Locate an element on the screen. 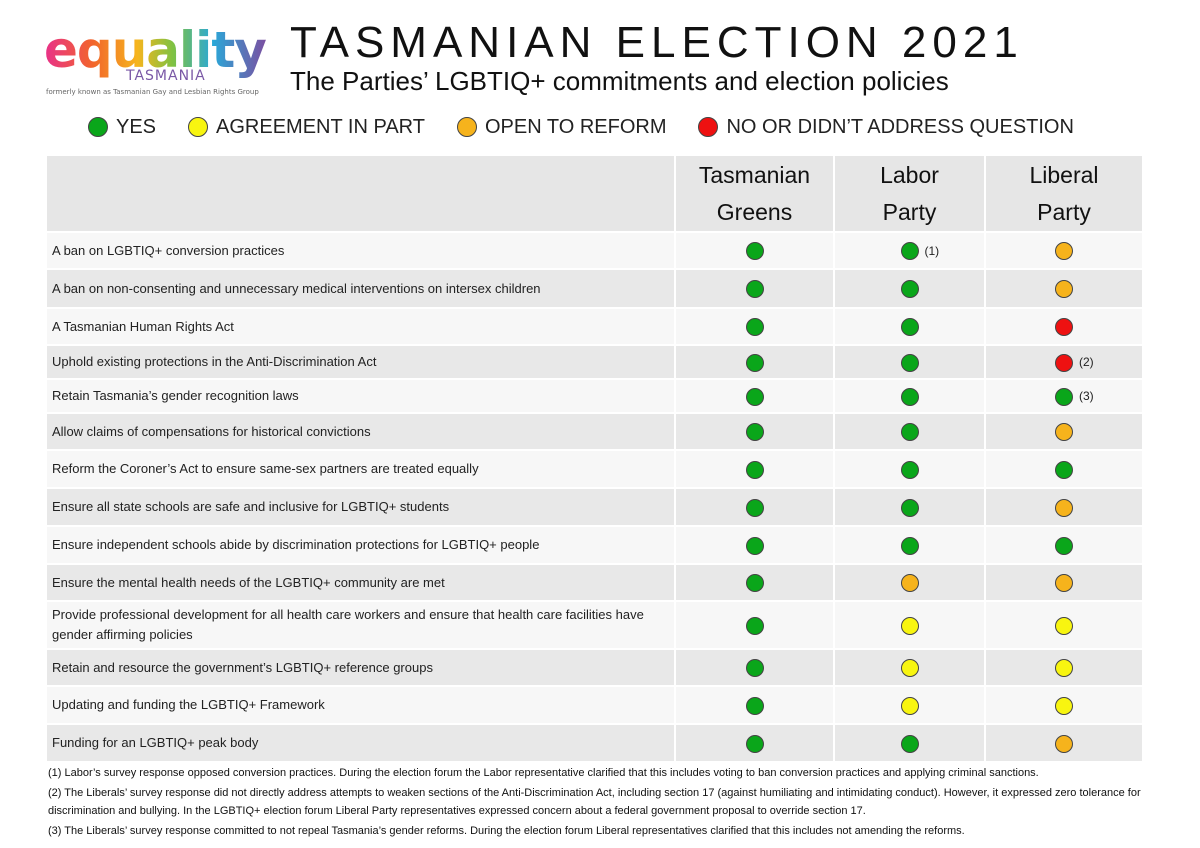 Image resolution: width=1200 pixels, height=848 pixels. table-row: A Tasmanian Human Rights Act is located at coordinates (594, 326).